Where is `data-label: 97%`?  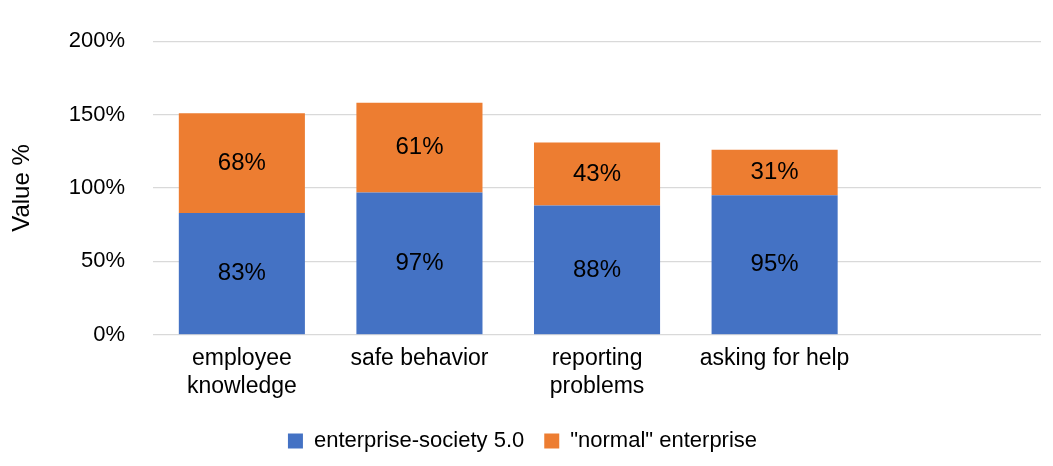 data-label: 97% is located at coordinates (419, 261).